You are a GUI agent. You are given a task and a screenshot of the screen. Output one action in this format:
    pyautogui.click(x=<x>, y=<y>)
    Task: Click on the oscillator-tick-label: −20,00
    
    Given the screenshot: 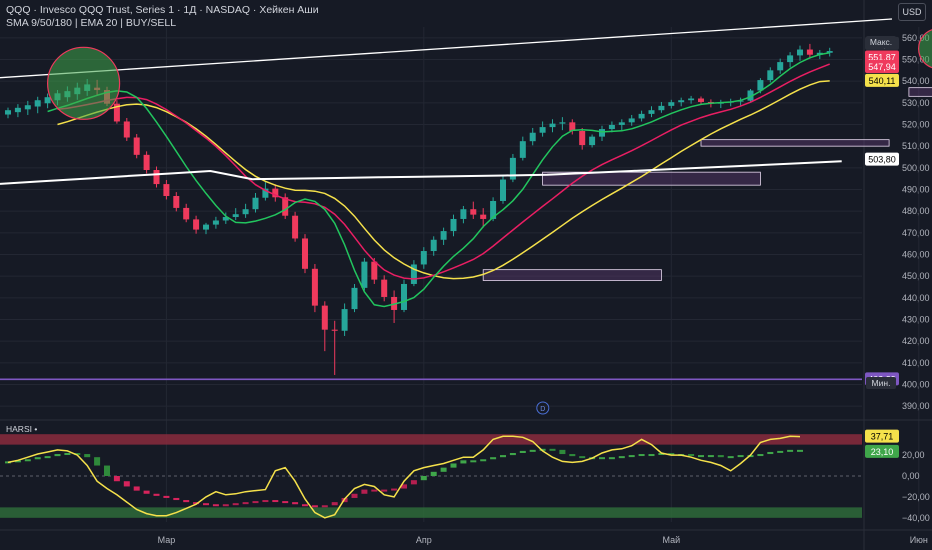 What is the action you would take?
    pyautogui.click(x=916, y=497)
    